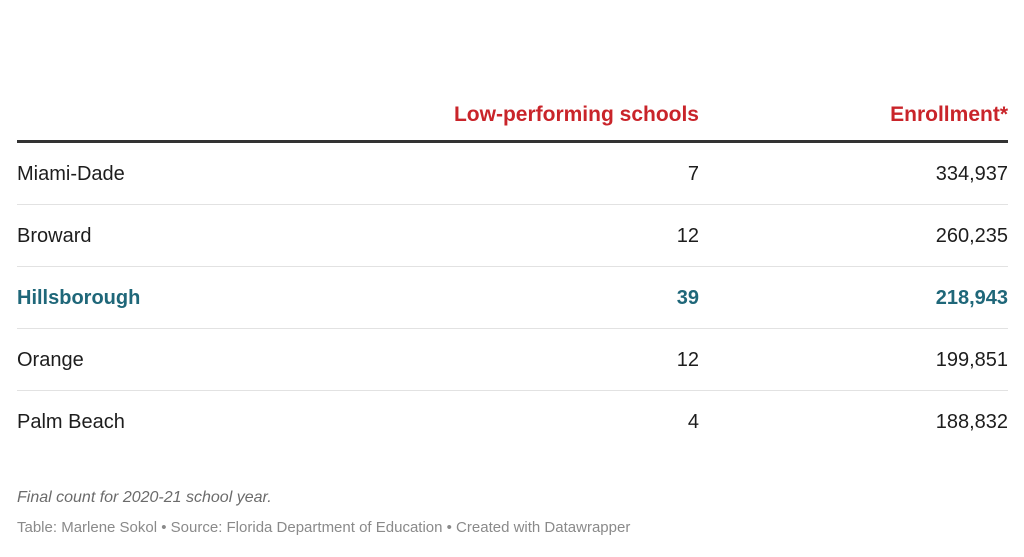 This screenshot has width=1024, height=557. What do you see at coordinates (217, 134) in the screenshot?
I see `column-header-district` at bounding box center [217, 134].